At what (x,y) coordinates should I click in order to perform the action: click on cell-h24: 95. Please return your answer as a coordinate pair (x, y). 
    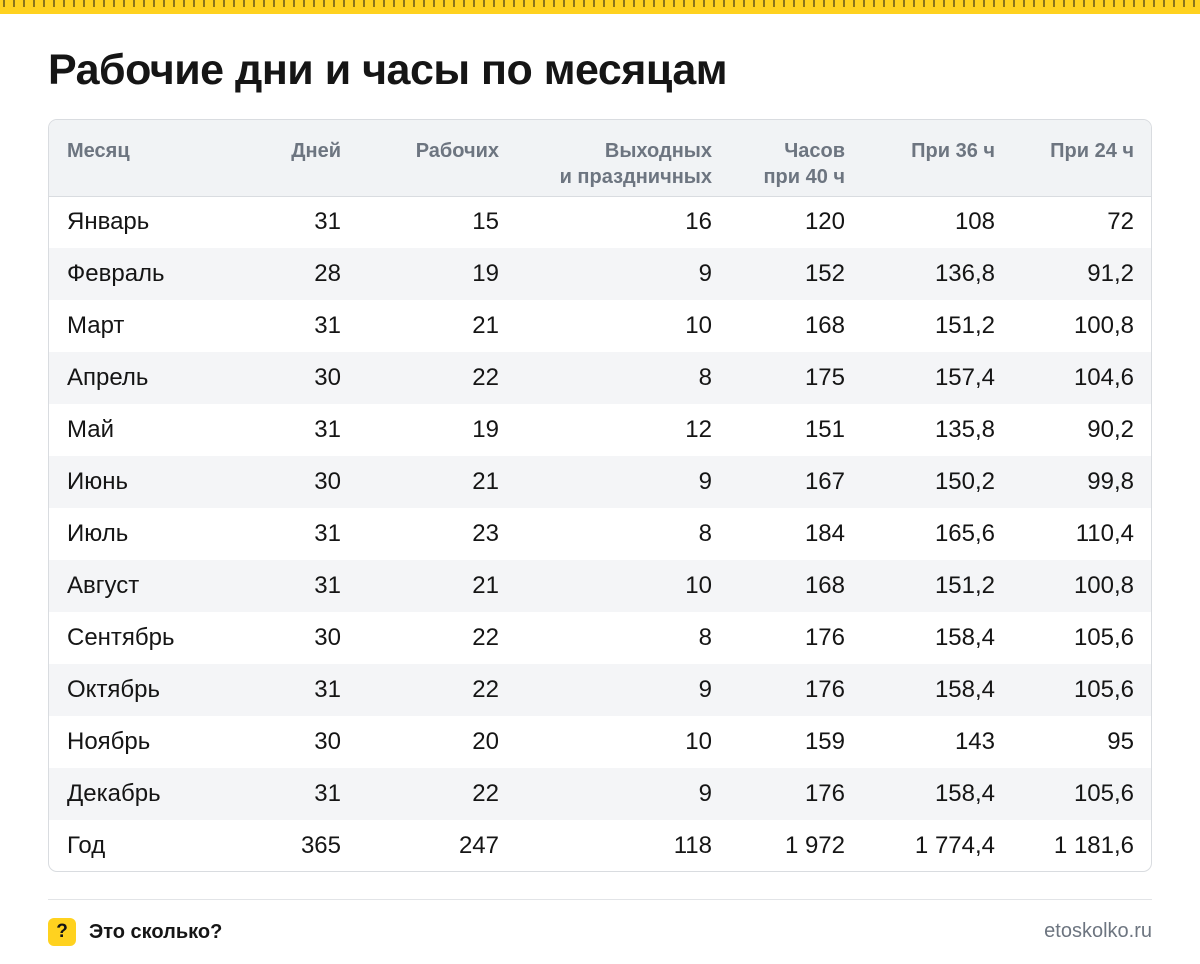
    Looking at the image, I should click on (1120, 741).